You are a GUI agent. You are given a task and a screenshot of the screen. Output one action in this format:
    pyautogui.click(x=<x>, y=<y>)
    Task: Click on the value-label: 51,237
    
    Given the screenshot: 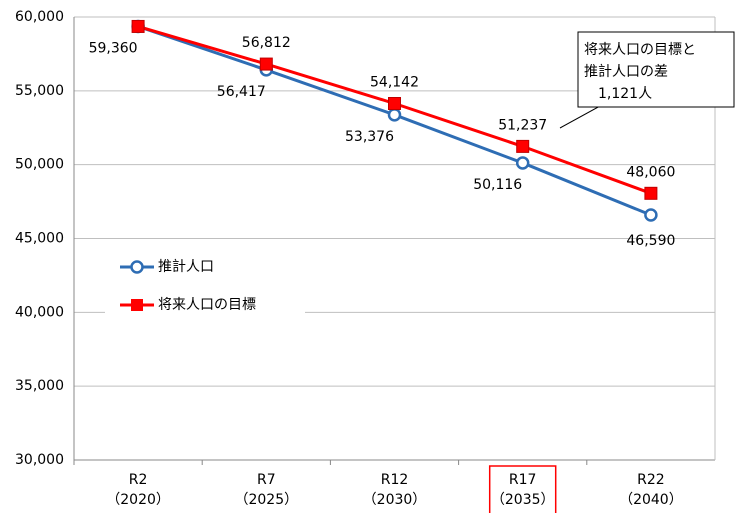 What is the action you would take?
    pyautogui.click(x=522, y=125)
    